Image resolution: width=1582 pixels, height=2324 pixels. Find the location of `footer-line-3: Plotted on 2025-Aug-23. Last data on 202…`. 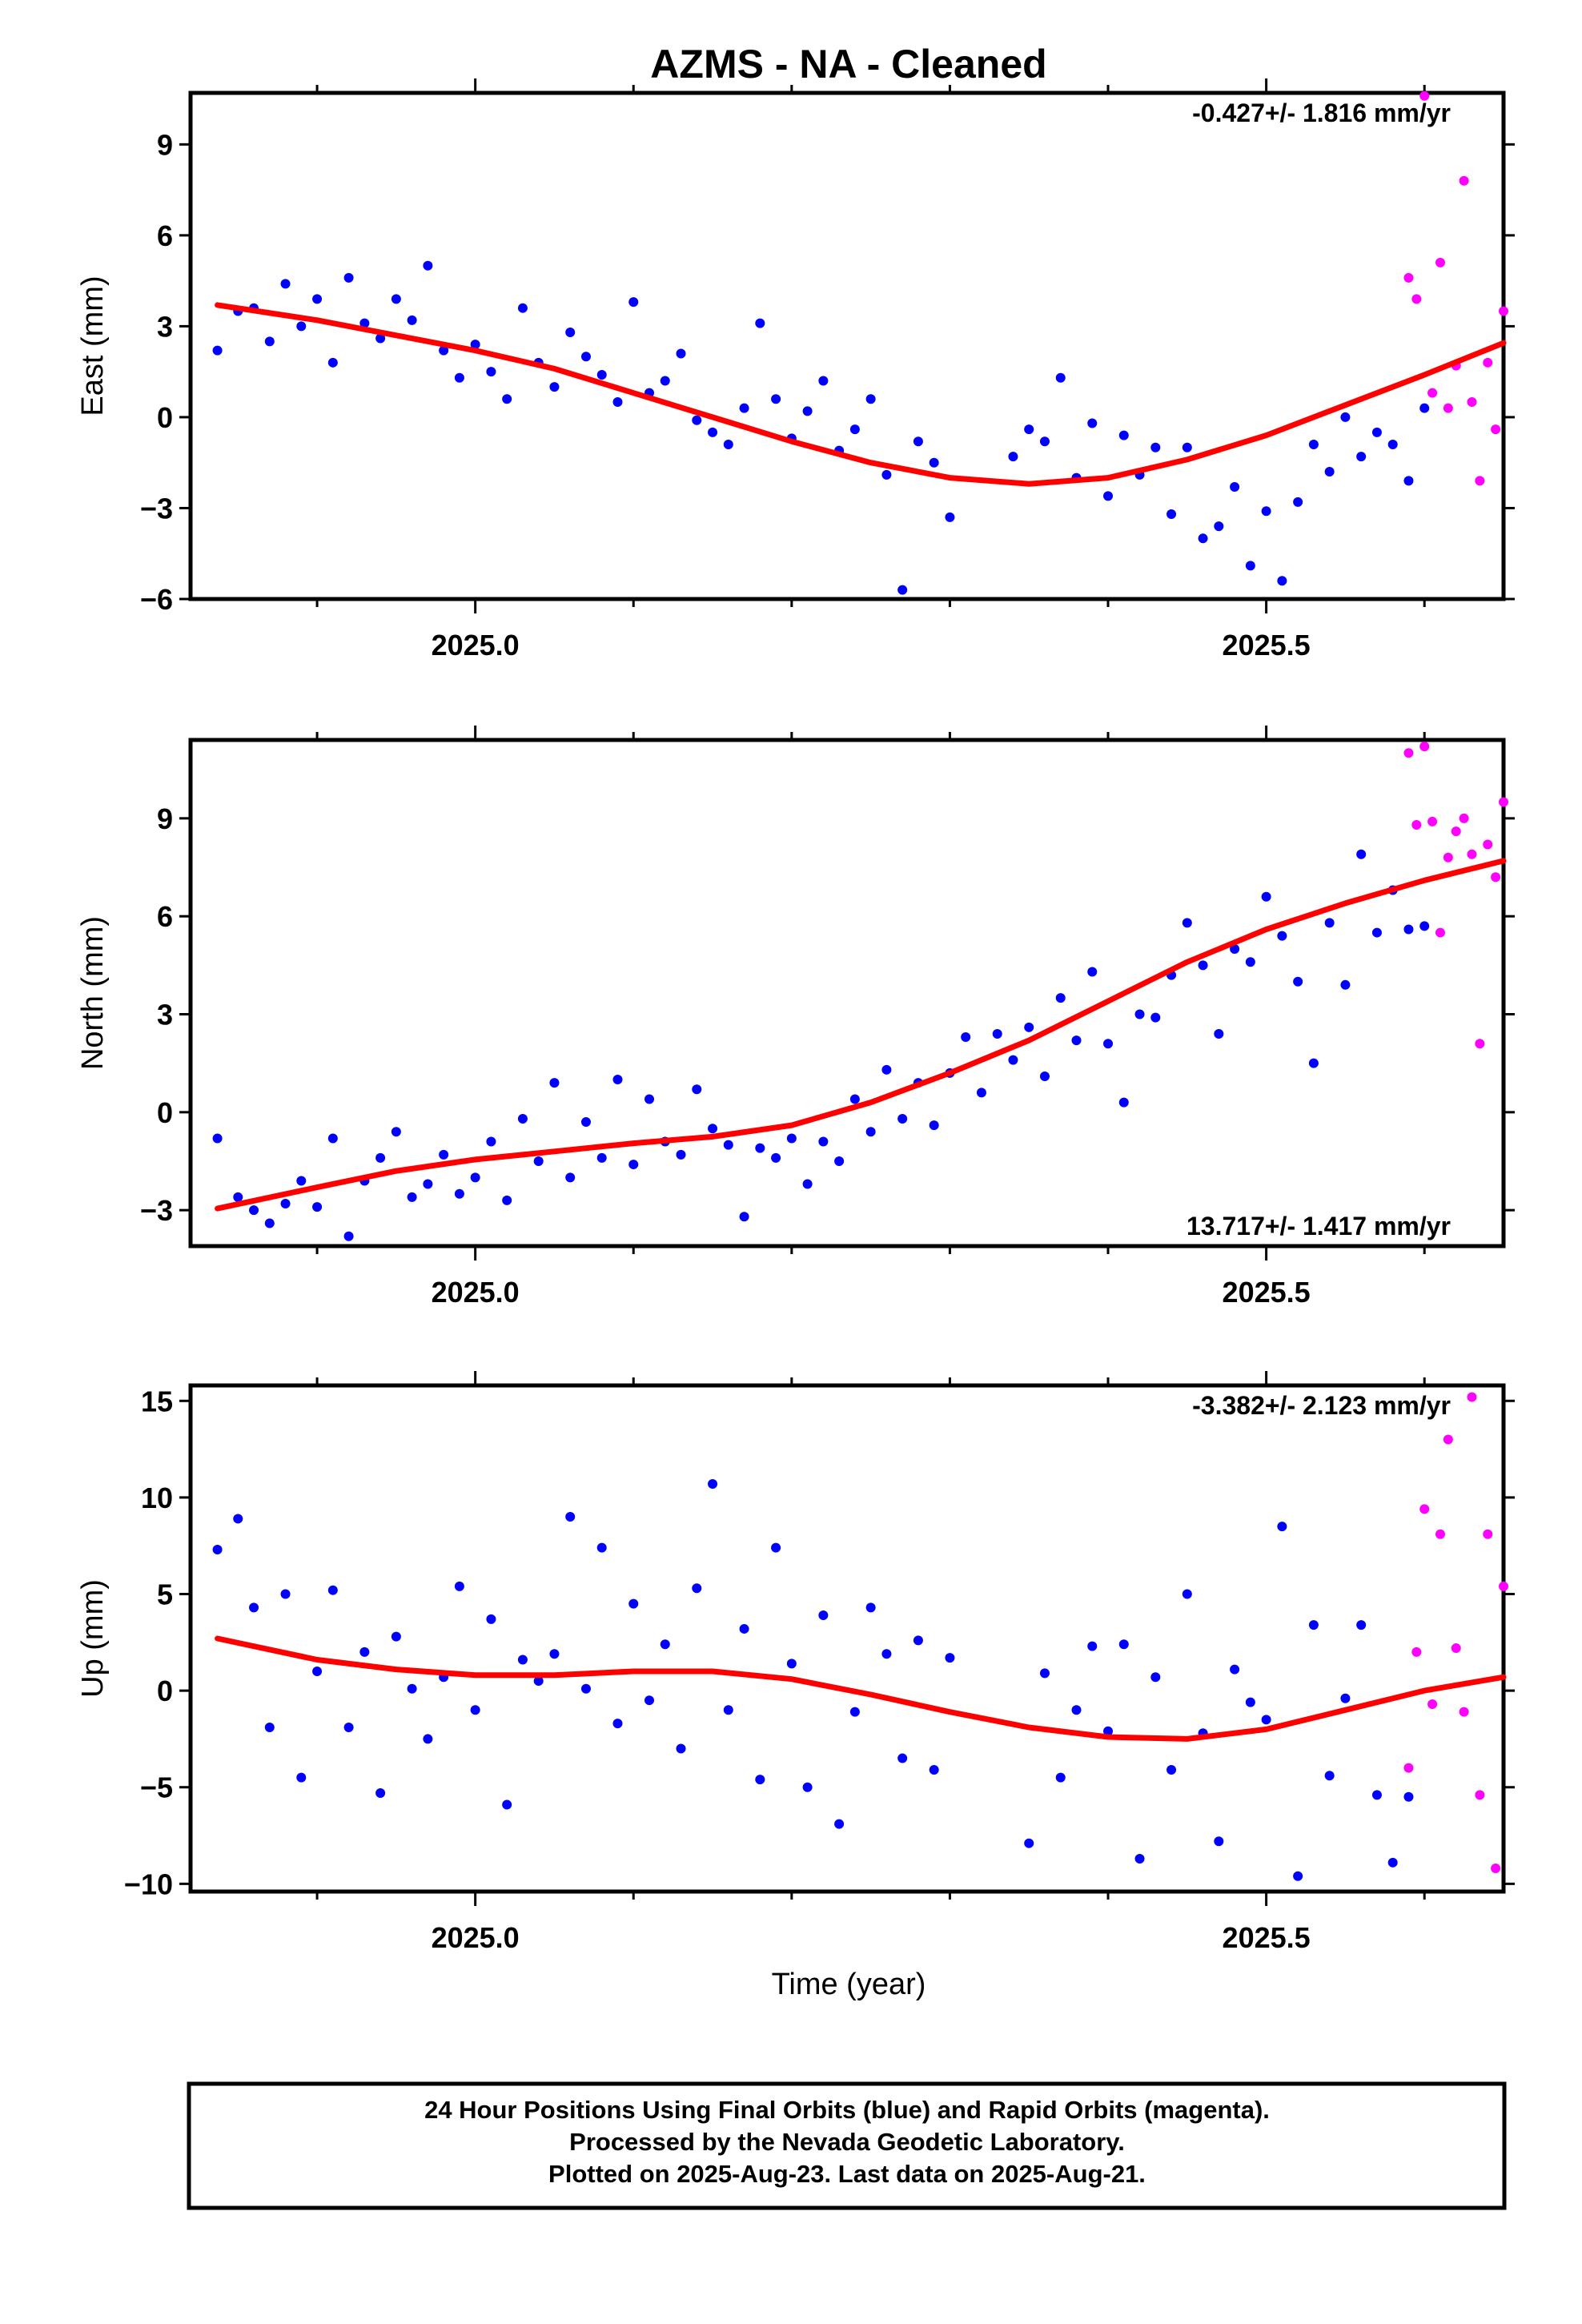

footer-line-3: Plotted on 2025-Aug-23. Last data on 202… is located at coordinates (847, 2174).